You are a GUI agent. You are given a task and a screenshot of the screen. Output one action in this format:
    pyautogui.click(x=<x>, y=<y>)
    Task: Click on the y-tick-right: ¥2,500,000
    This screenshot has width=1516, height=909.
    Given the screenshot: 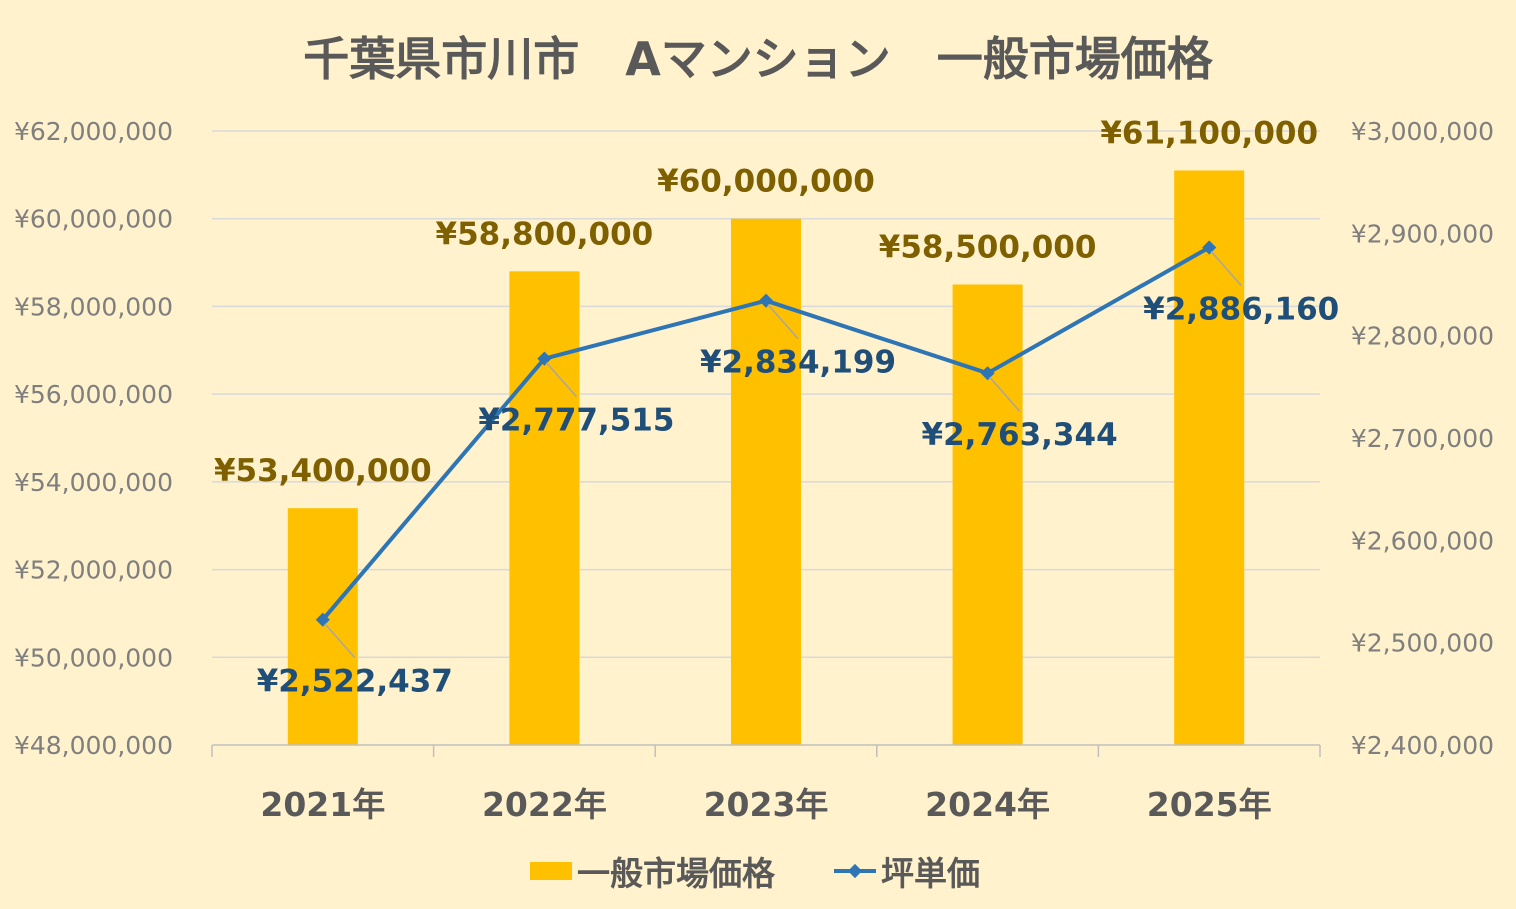 What is the action you would take?
    pyautogui.click(x=1422, y=643)
    